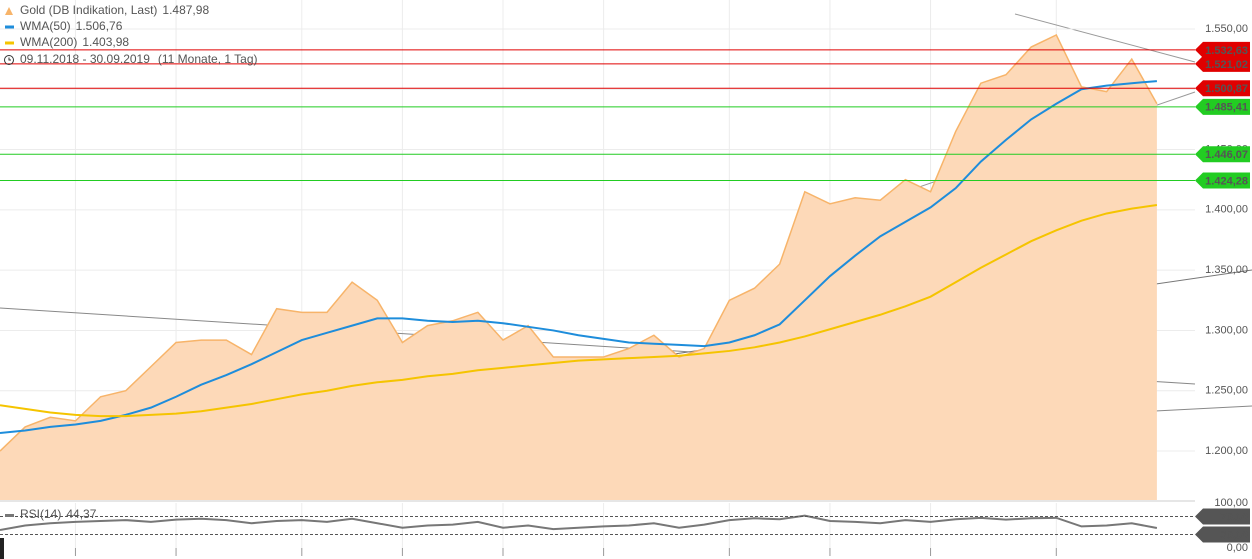  What do you see at coordinates (1234, 535) in the screenshot?
I see `level-label: 30,00` at bounding box center [1234, 535].